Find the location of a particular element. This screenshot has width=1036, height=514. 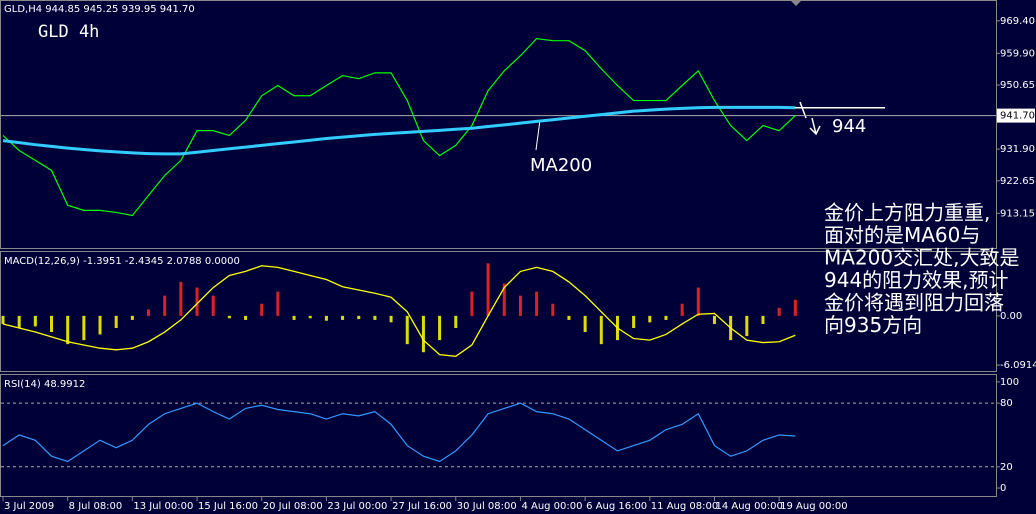

x-tick-label: 13 Jul 00:00 is located at coordinates (163, 506).